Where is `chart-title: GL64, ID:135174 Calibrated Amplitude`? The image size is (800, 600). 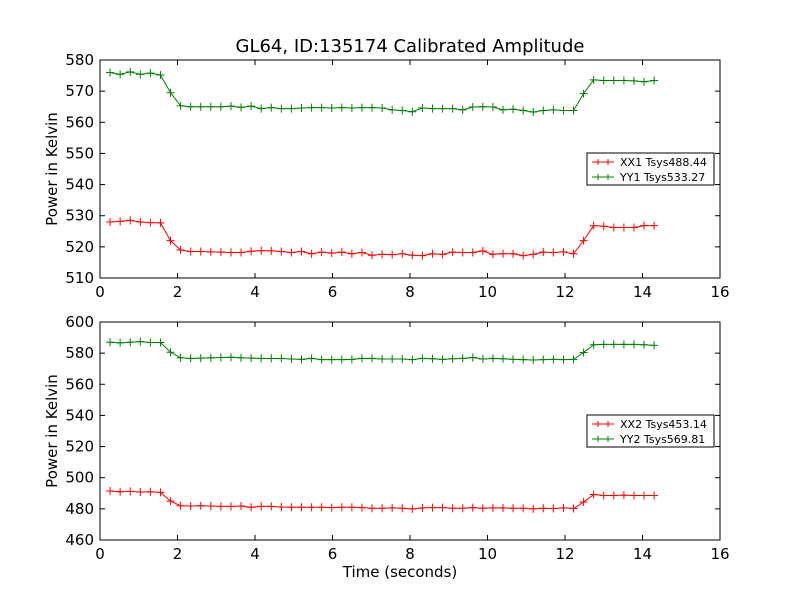 chart-title: GL64, ID:135174 Calibrated Amplitude is located at coordinates (410, 46).